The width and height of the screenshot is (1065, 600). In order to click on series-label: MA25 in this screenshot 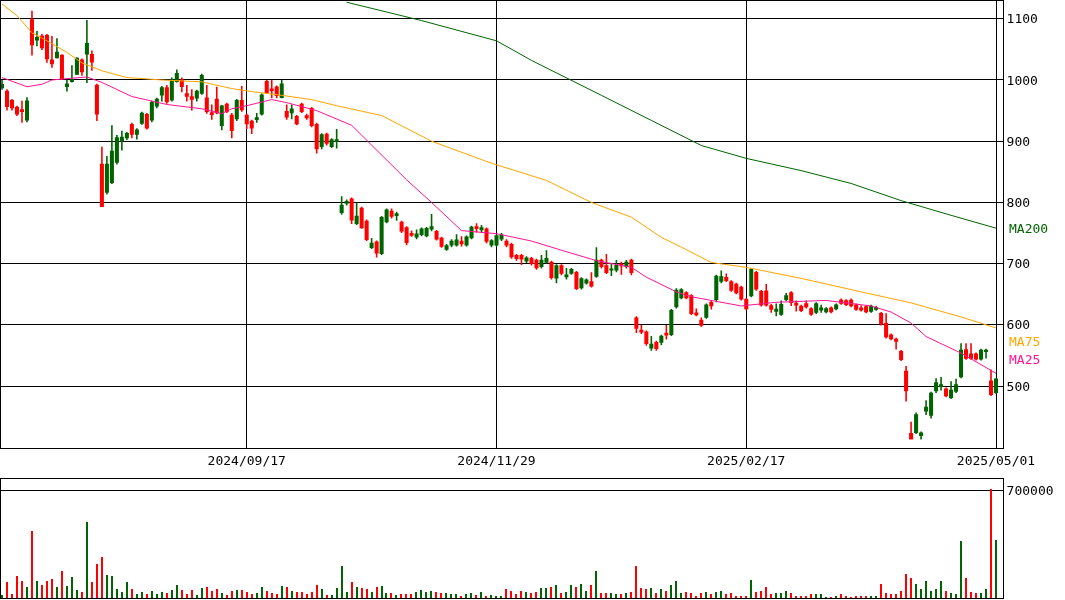, I will do `click(1025, 359)`.